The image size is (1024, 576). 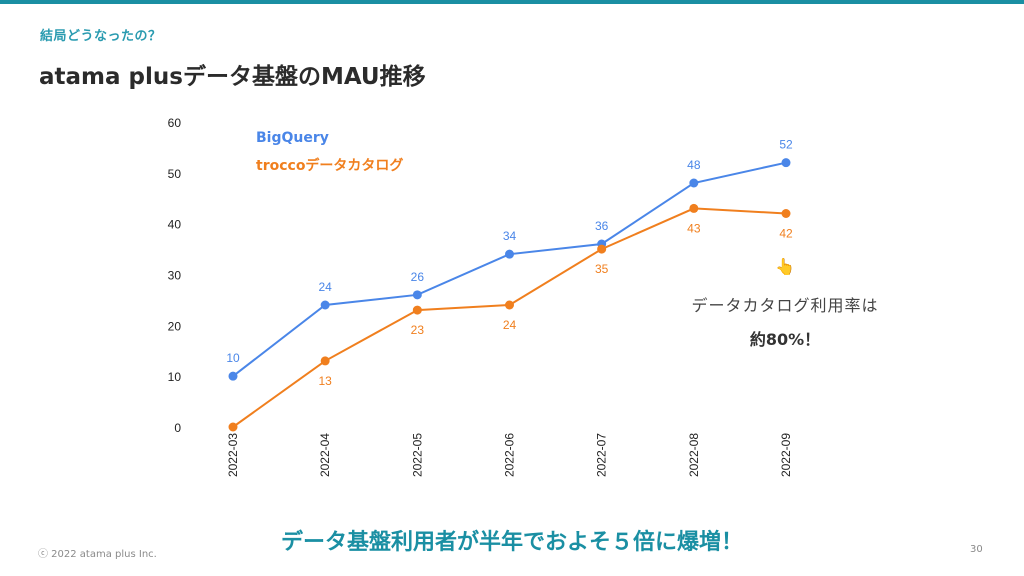 I want to click on x-tick-label: 2022-06, so click(x=510, y=455).